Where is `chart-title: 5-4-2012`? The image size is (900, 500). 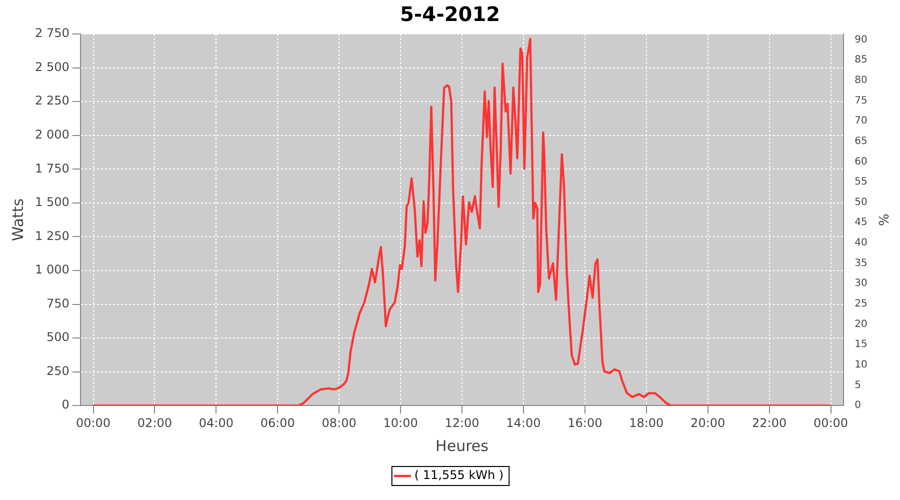
chart-title: 5-4-2012 is located at coordinates (450, 14).